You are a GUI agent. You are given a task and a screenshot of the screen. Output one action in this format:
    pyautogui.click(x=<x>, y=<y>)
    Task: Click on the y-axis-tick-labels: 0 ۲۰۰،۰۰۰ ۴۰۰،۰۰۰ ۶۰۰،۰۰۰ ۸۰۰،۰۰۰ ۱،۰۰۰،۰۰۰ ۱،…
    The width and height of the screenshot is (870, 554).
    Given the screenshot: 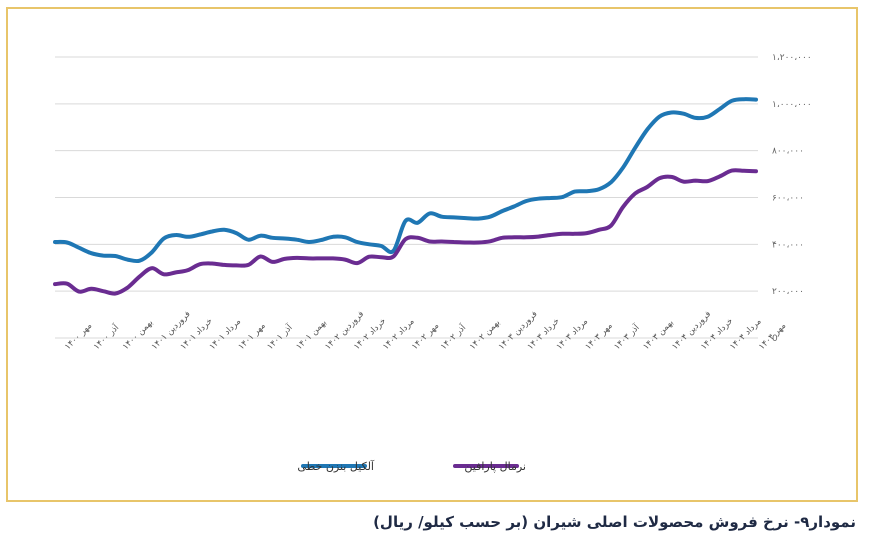 What is the action you would take?
    pyautogui.click(x=792, y=198)
    